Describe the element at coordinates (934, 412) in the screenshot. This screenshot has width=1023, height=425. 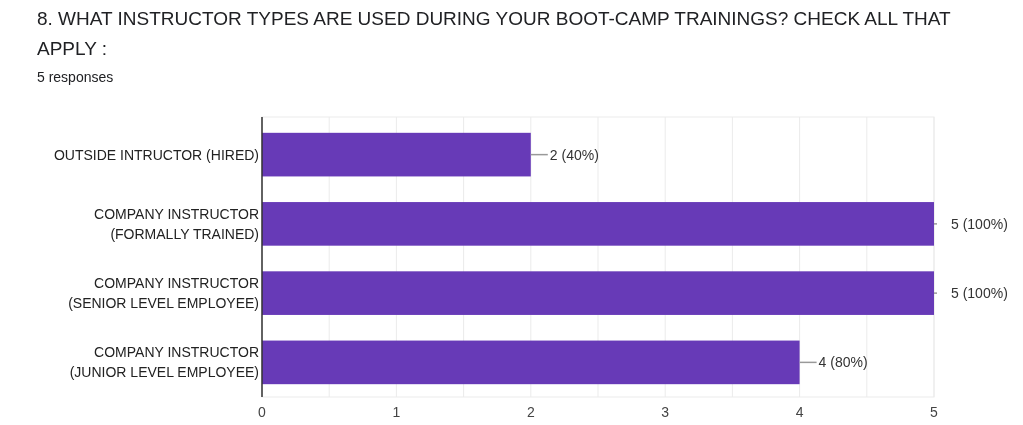
I see `x-tick-label: 5` at that location.